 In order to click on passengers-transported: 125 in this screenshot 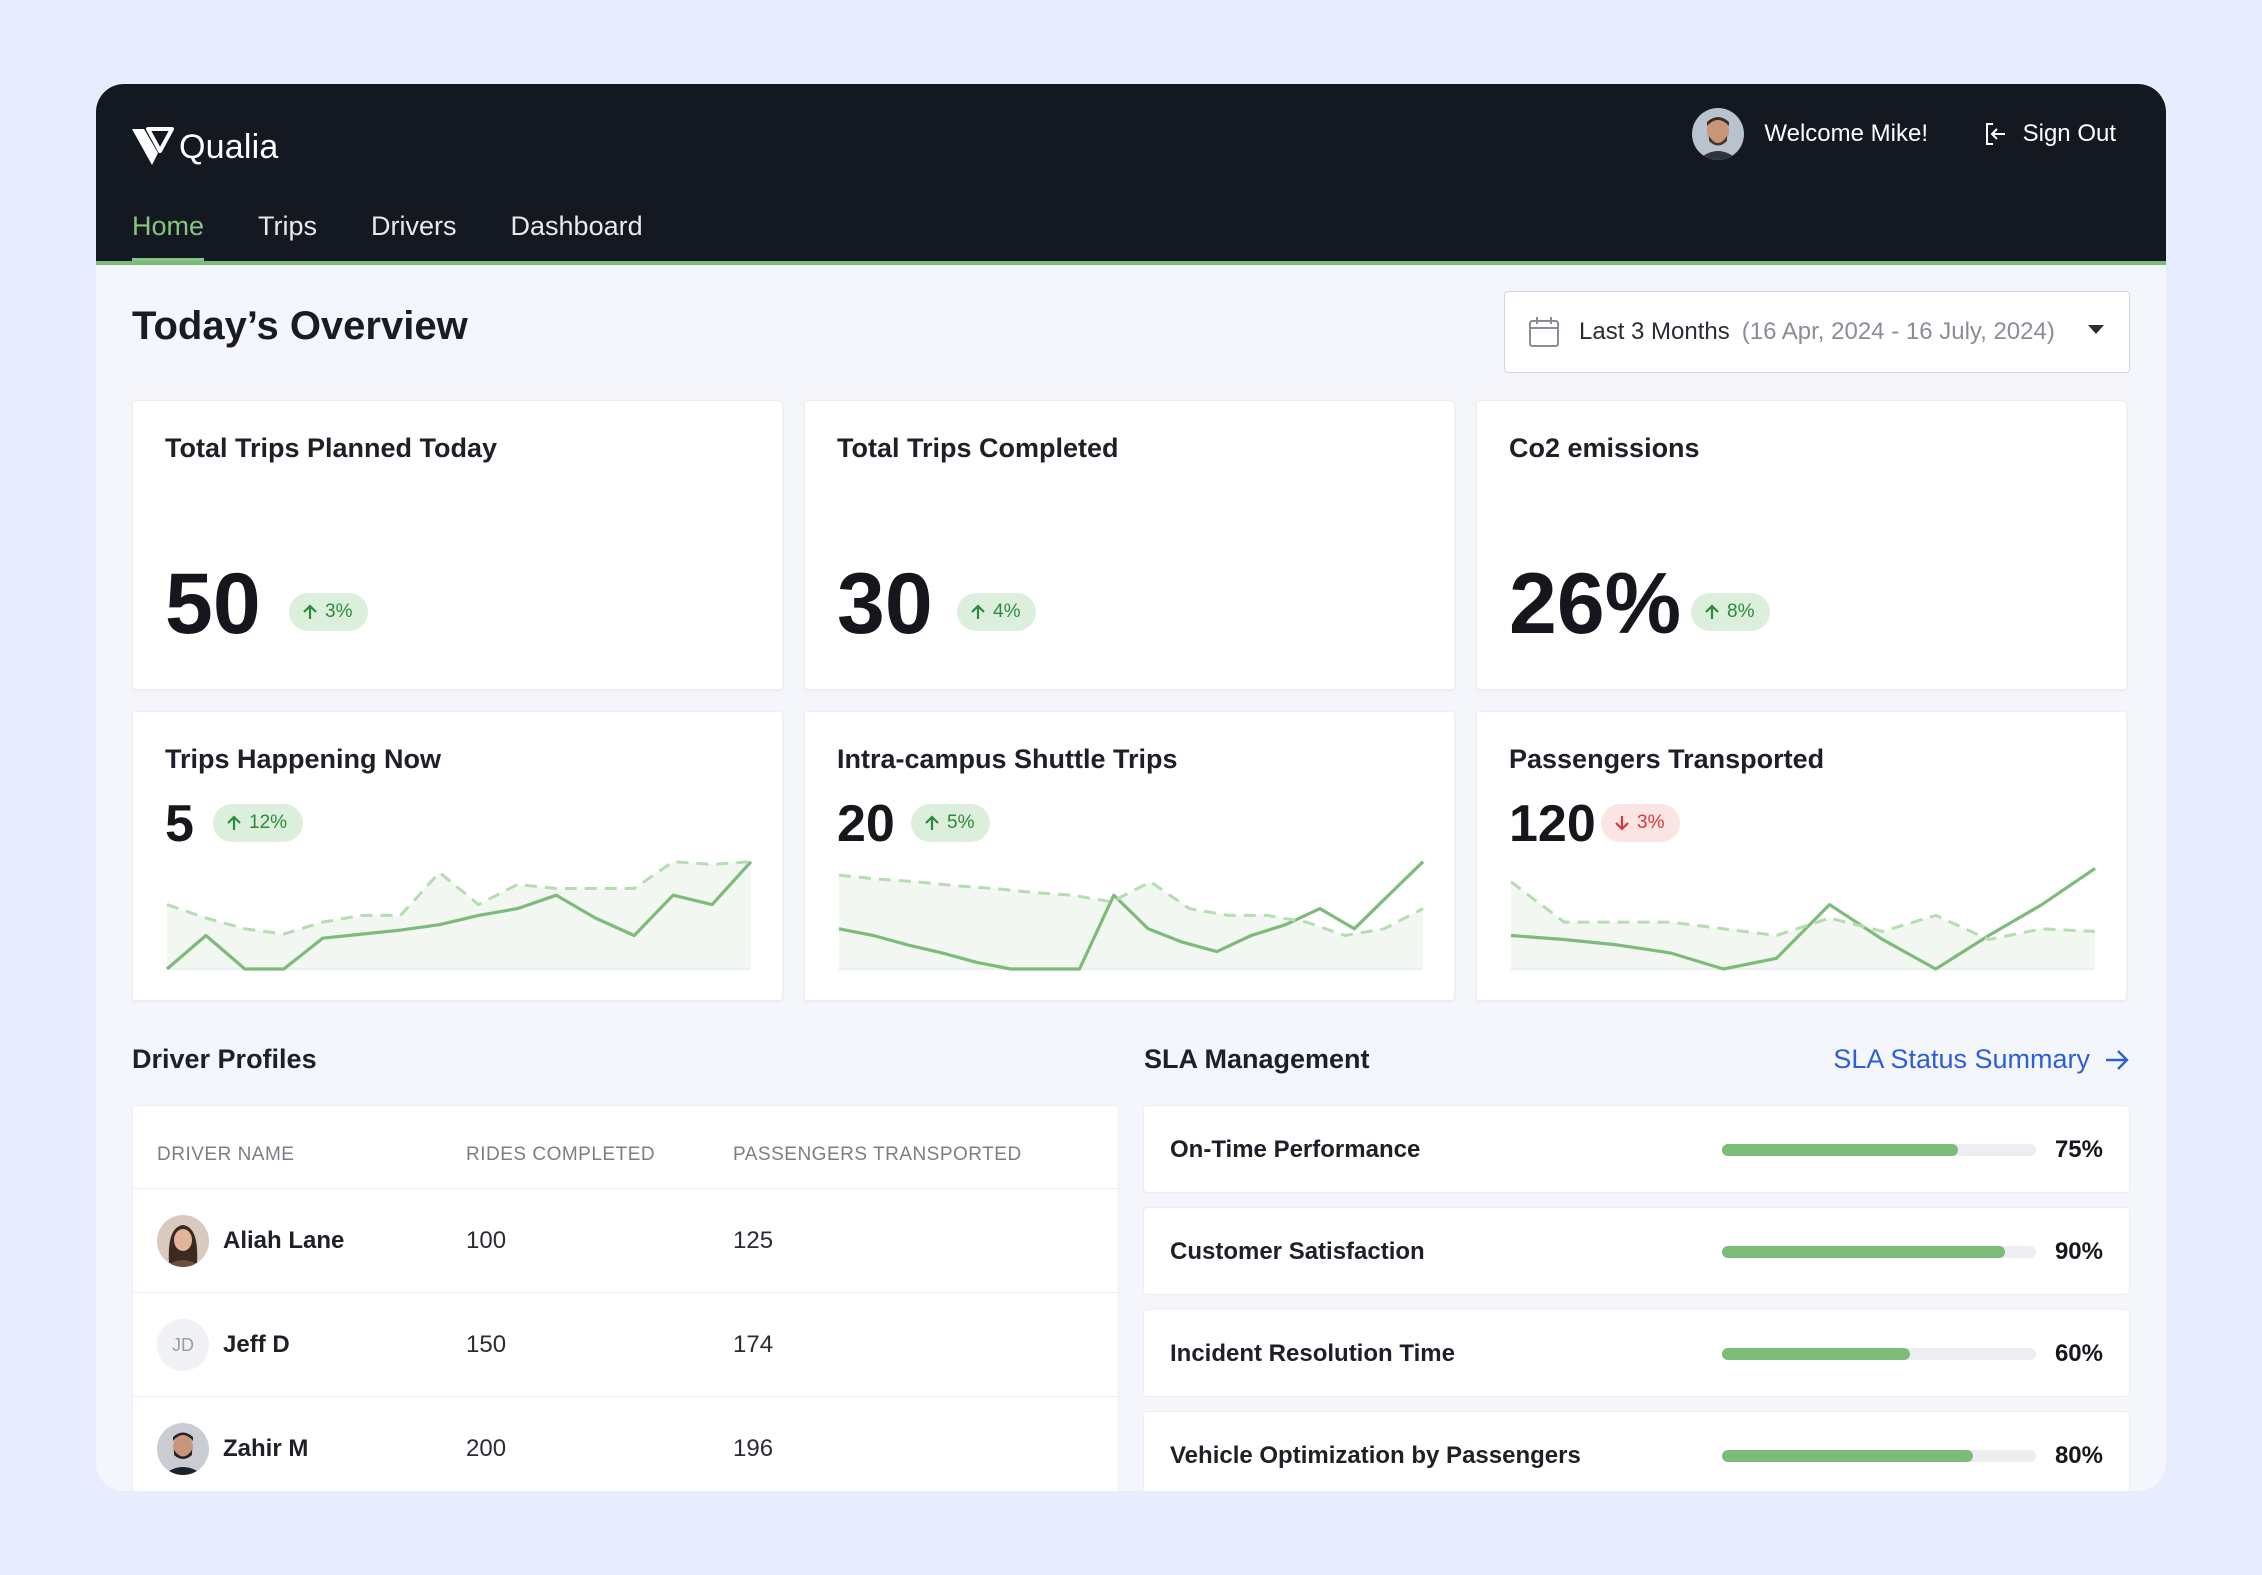, I will do `click(753, 1240)`.